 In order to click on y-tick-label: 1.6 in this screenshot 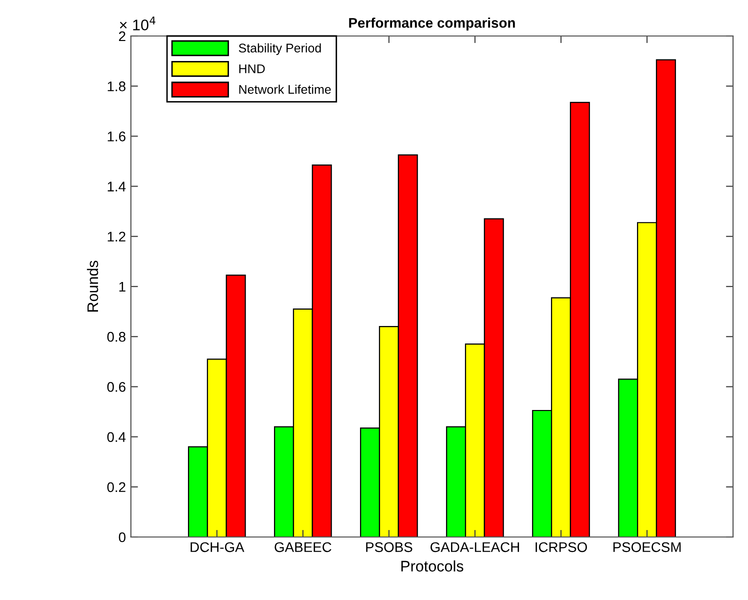, I will do `click(117, 137)`.